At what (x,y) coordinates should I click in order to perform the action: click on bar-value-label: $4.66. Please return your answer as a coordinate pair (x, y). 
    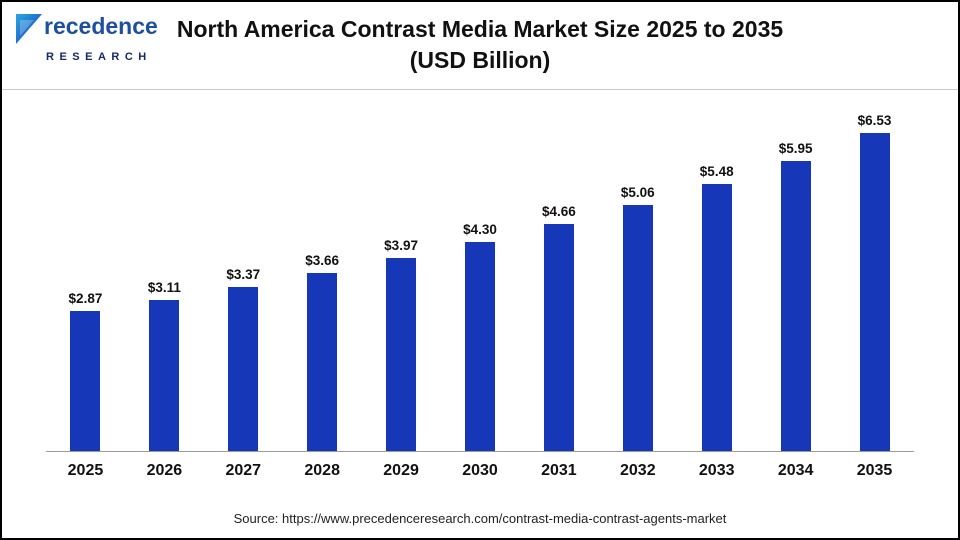
    Looking at the image, I should click on (558, 211).